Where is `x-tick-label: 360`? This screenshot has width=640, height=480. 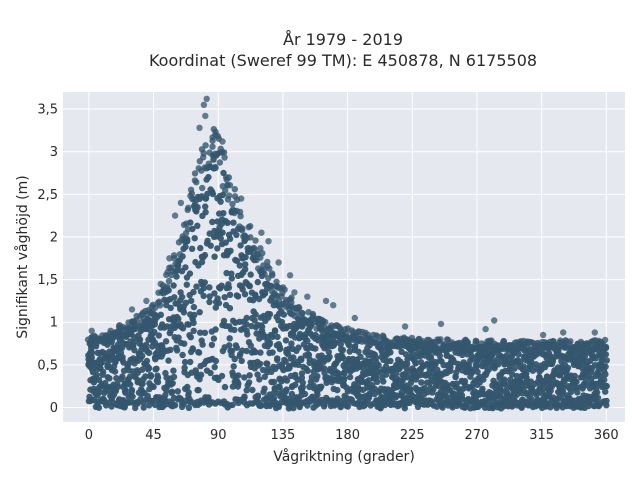
x-tick-label: 360 is located at coordinates (606, 435).